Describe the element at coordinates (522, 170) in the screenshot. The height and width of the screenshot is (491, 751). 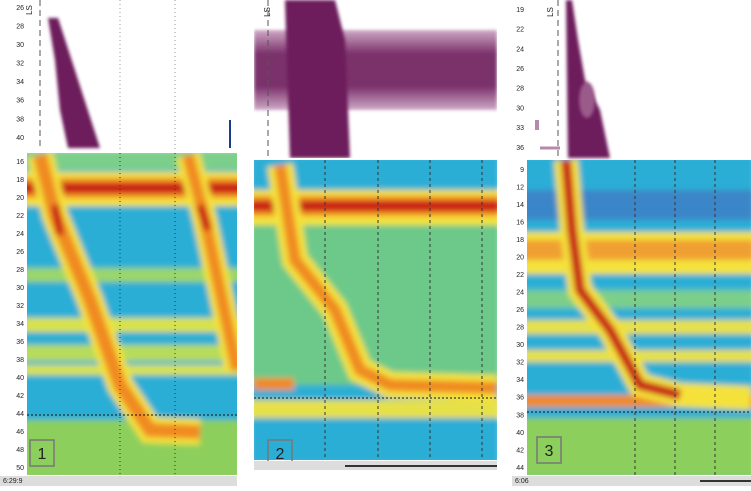
I see `position-tick-label: 9` at that location.